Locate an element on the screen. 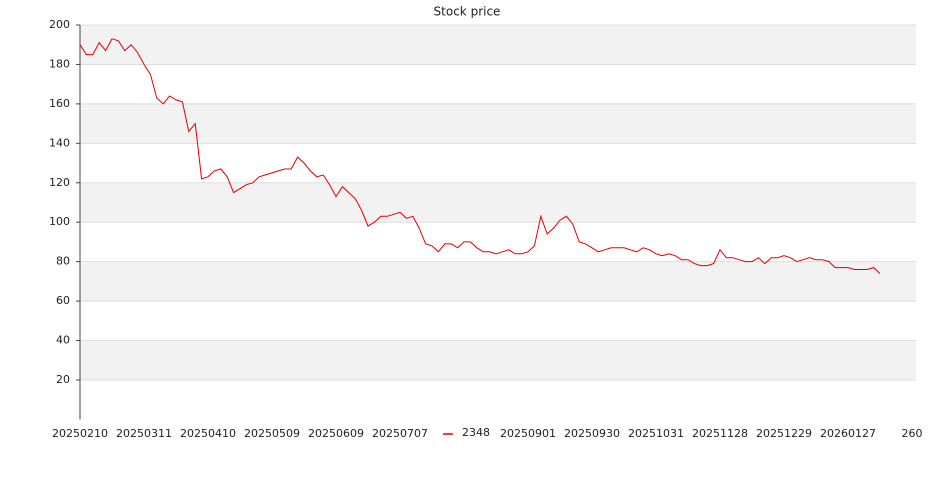 The image size is (935, 500). y-tick-label: 20 is located at coordinates (63, 379).